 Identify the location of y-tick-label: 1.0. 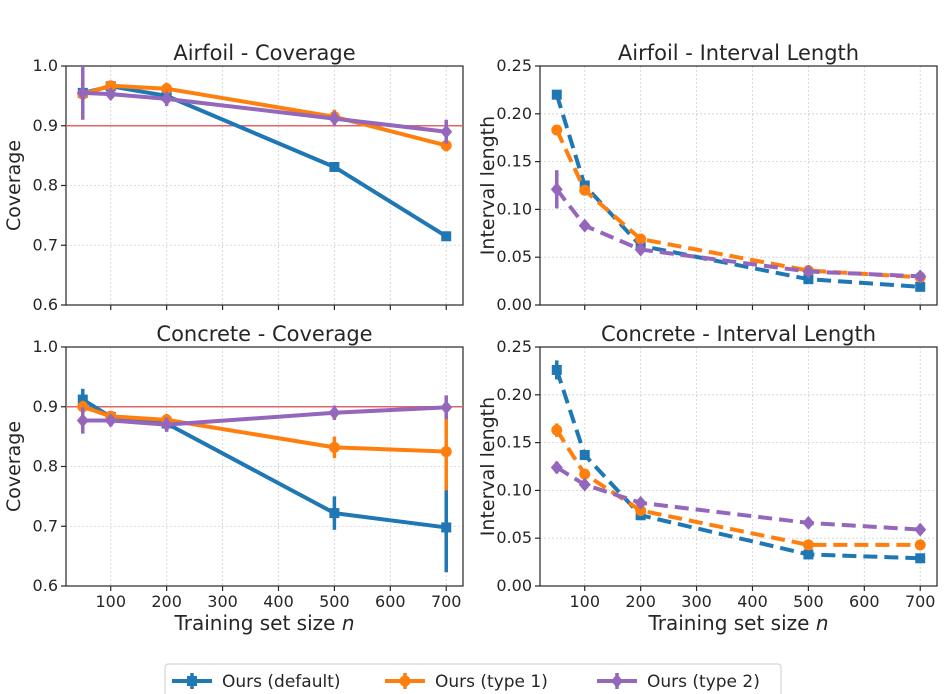
(45, 65).